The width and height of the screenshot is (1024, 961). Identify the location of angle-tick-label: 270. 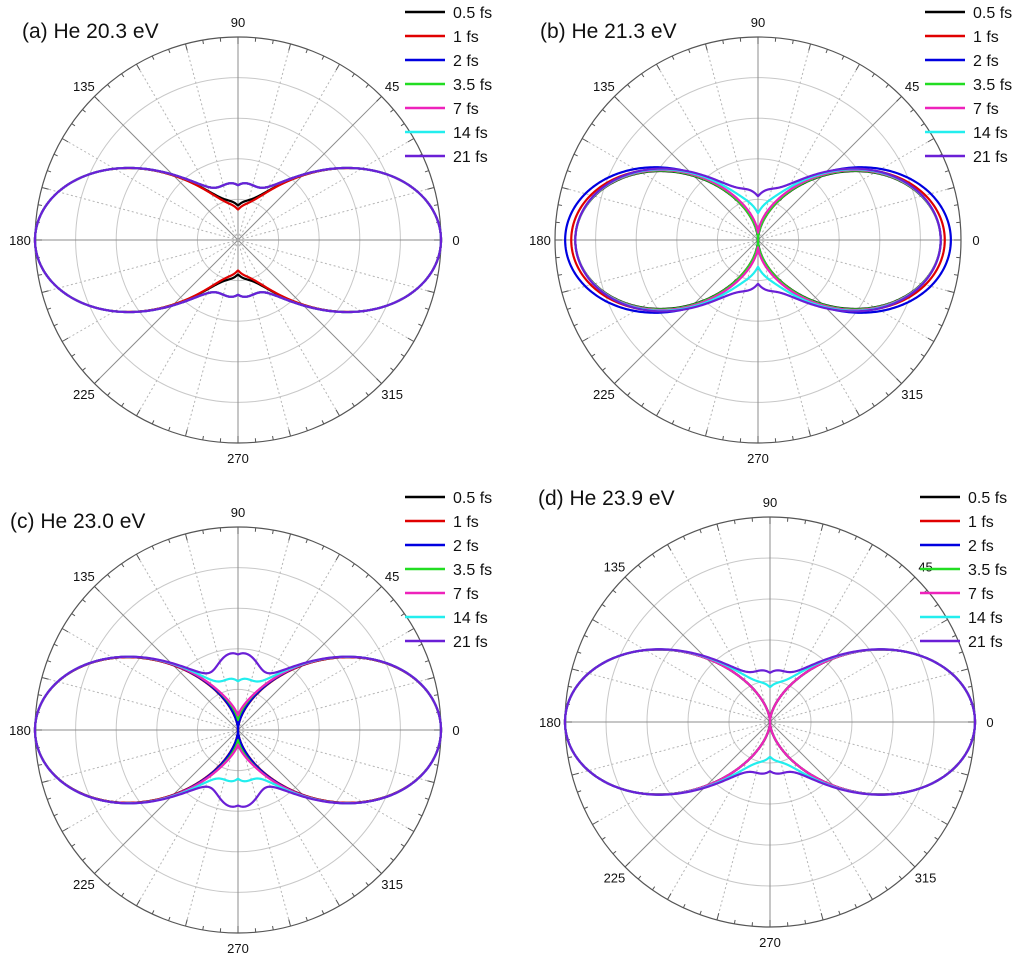
(238, 948).